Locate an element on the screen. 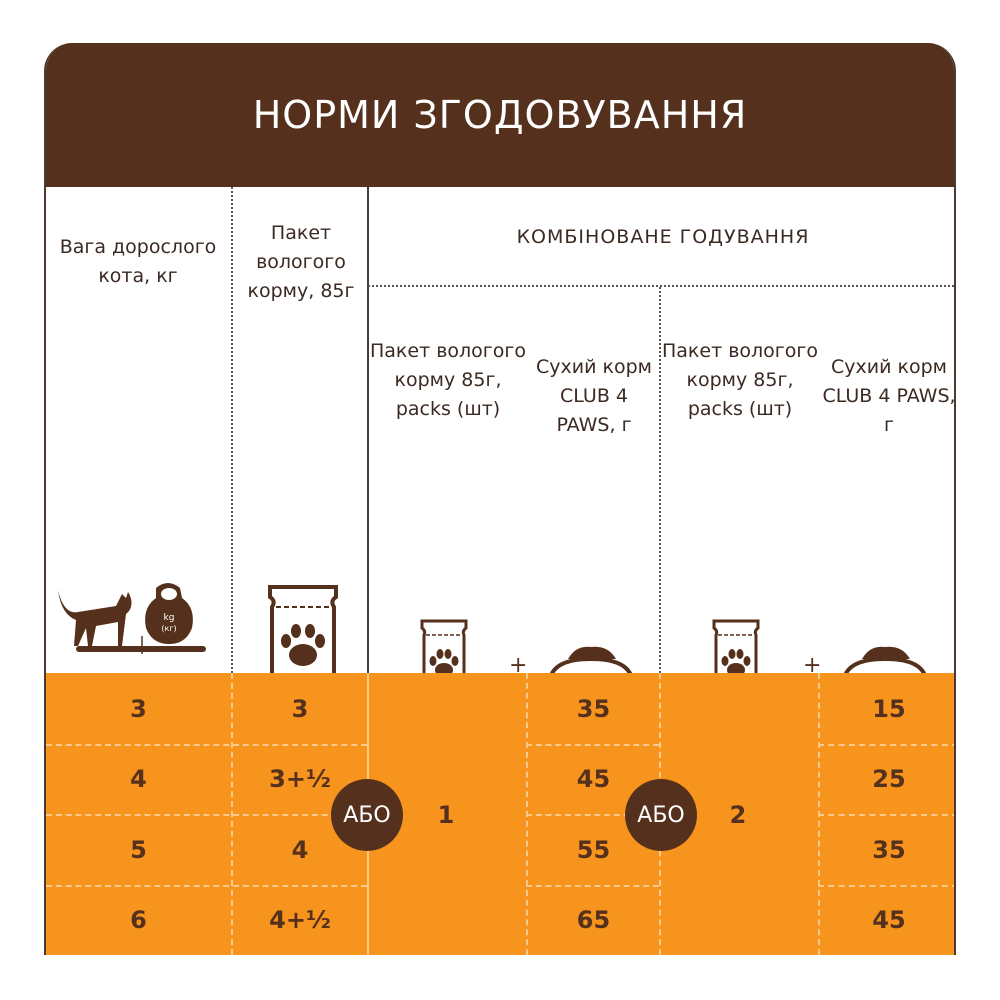 This screenshot has width=1000, height=1000. dry1-cell: 65 is located at coordinates (593, 920).